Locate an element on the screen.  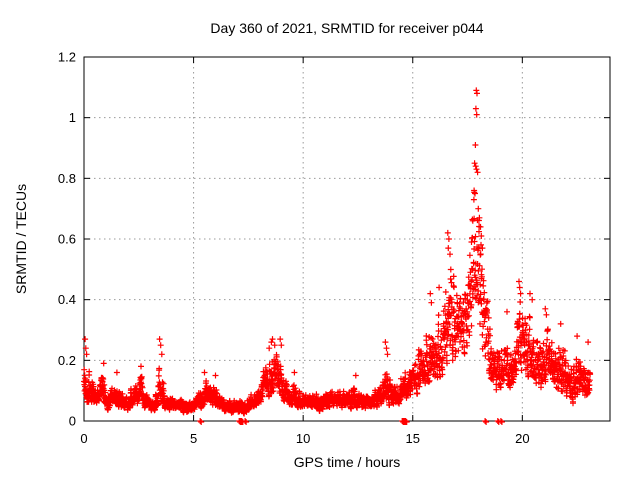
x-tick-label: 5 is located at coordinates (193, 438).